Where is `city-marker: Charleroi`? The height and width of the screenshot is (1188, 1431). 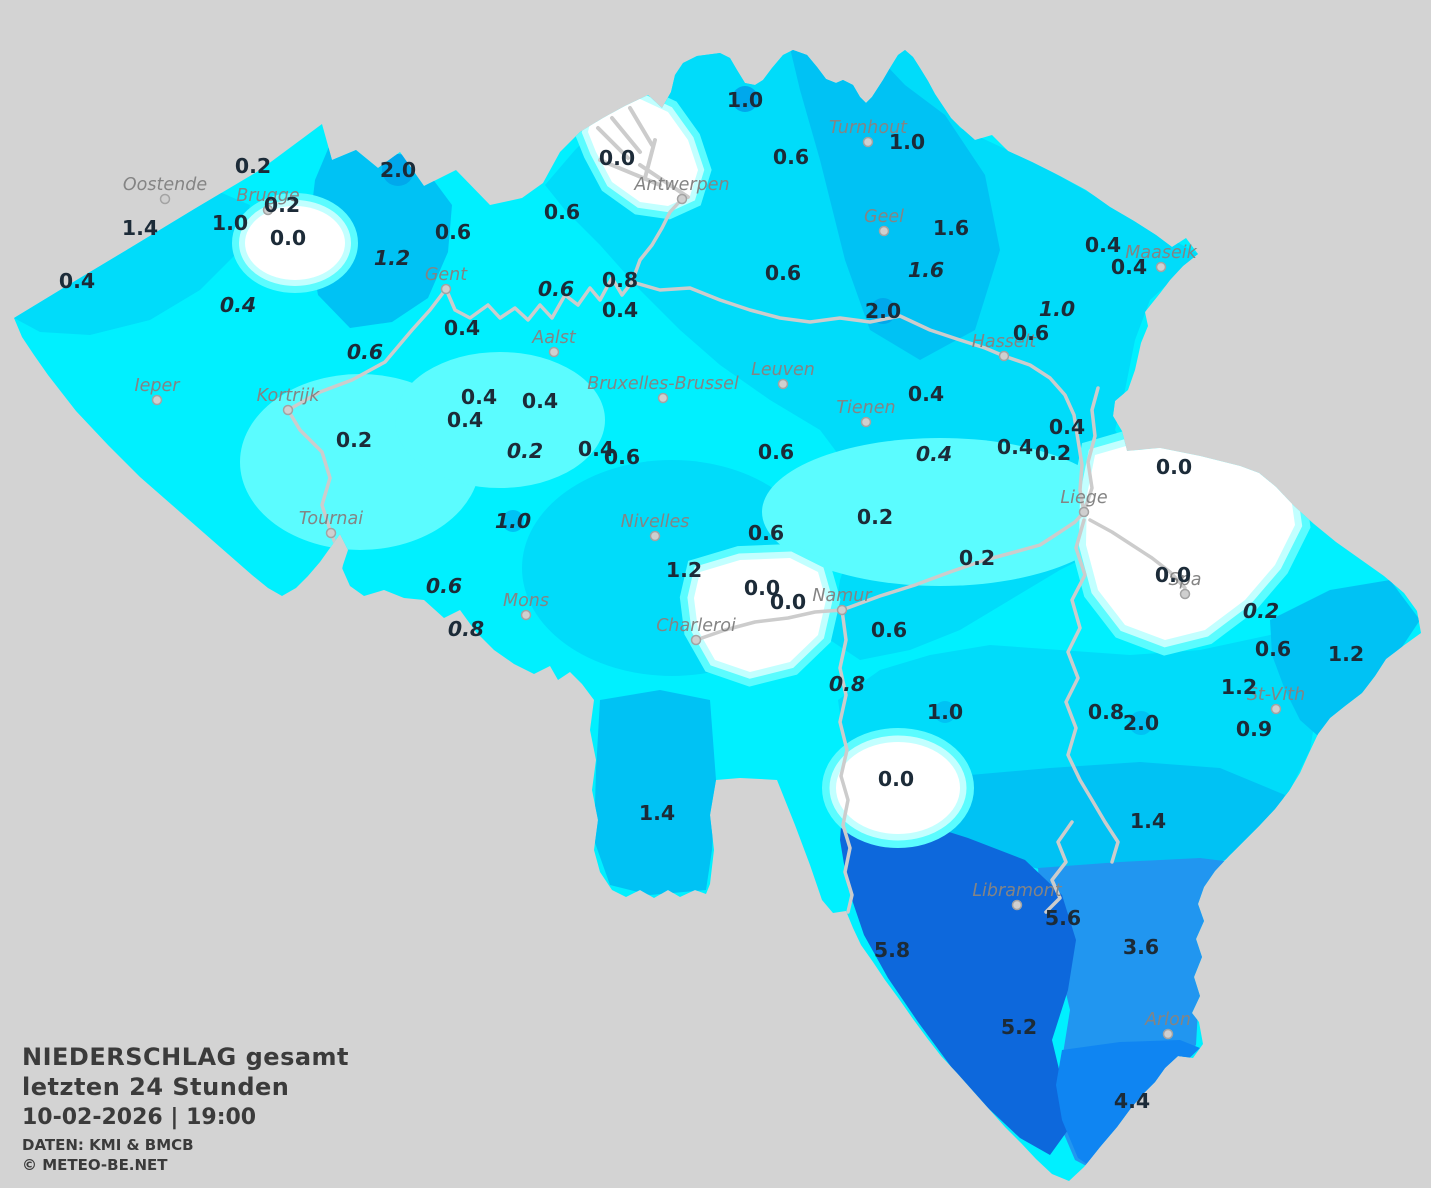
city-marker: Charleroi is located at coordinates (696, 631).